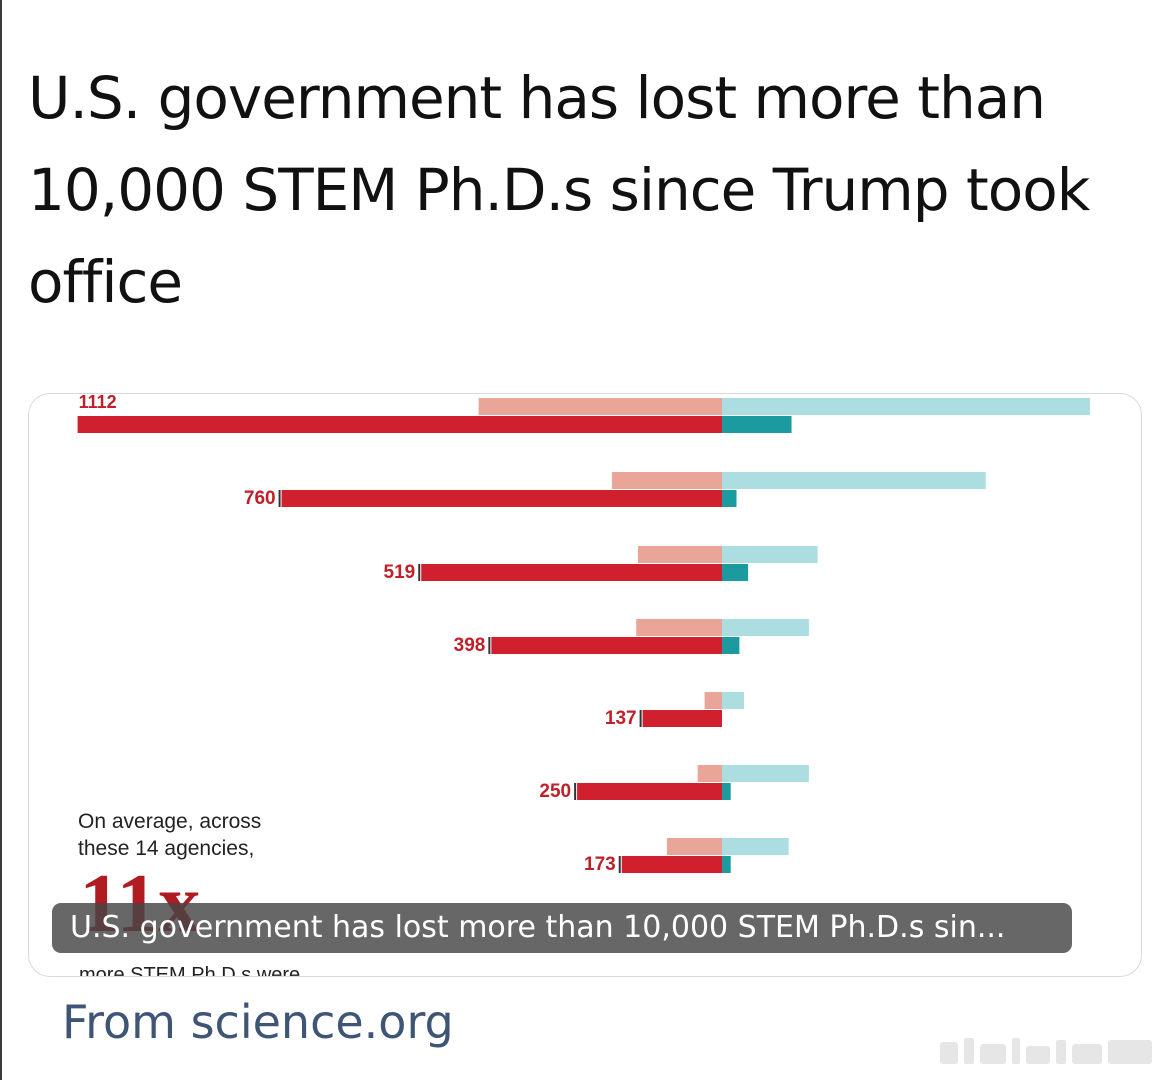 The height and width of the screenshot is (1080, 1168). Describe the element at coordinates (98, 403) in the screenshot. I see `value-label: 1112` at that location.